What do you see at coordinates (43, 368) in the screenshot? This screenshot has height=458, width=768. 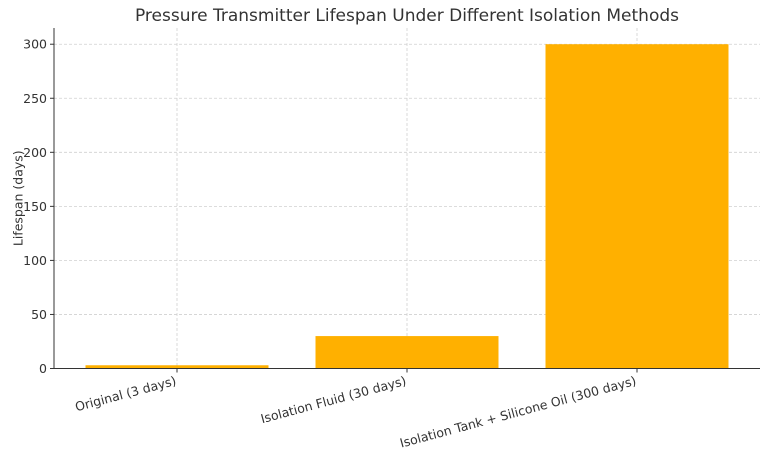 I see `y-tick-label: 0` at bounding box center [43, 368].